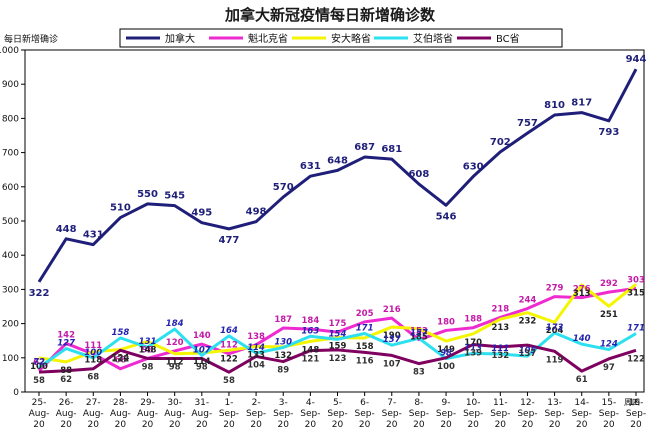 The image size is (660, 439). I want to click on x-tick-label: 7-Sep-20, so click(392, 414).